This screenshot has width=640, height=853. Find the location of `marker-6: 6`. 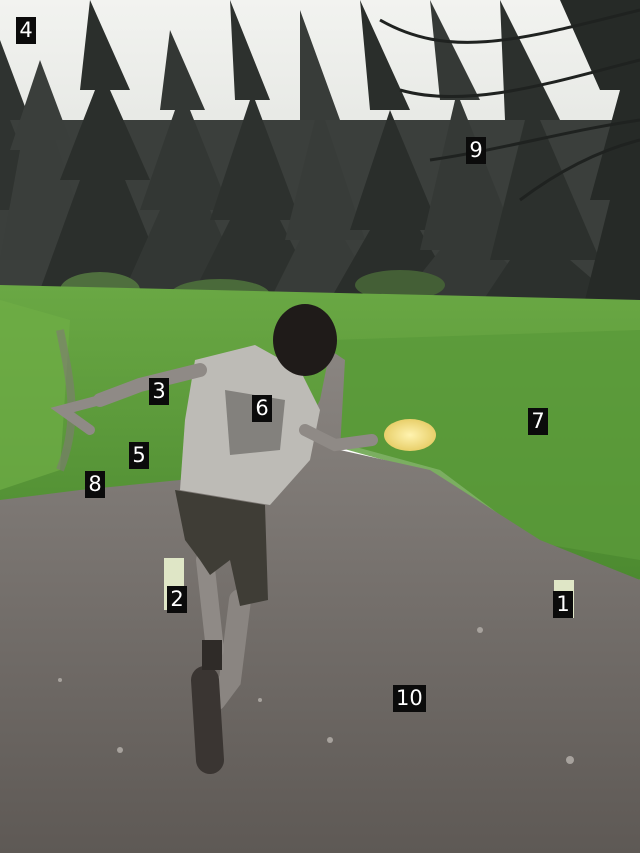

marker-6: 6 is located at coordinates (262, 408).